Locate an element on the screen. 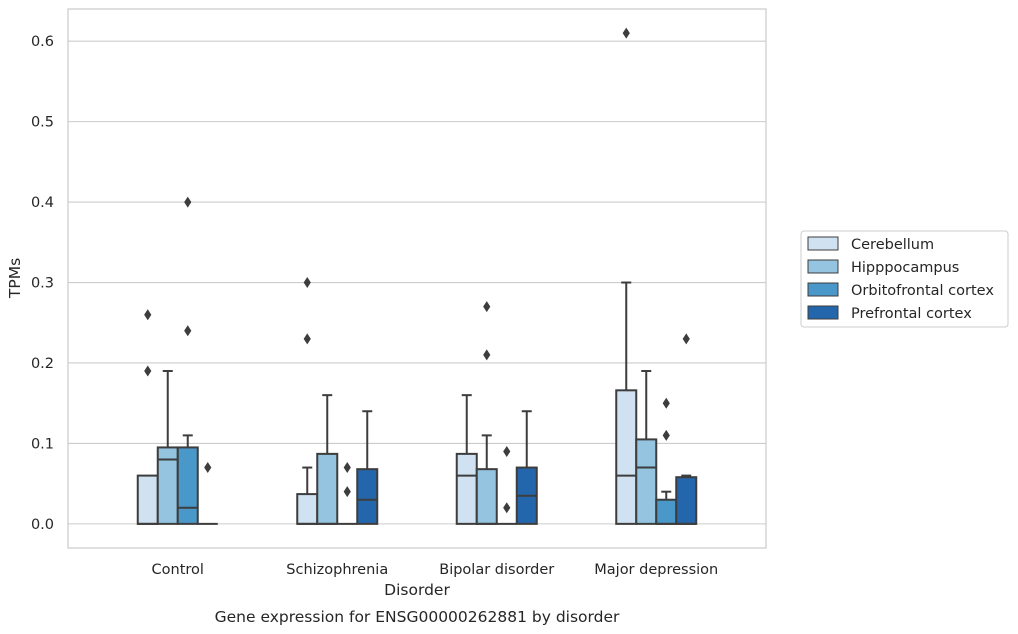 The height and width of the screenshot is (634, 1018). legend-frame is located at coordinates (904, 279).